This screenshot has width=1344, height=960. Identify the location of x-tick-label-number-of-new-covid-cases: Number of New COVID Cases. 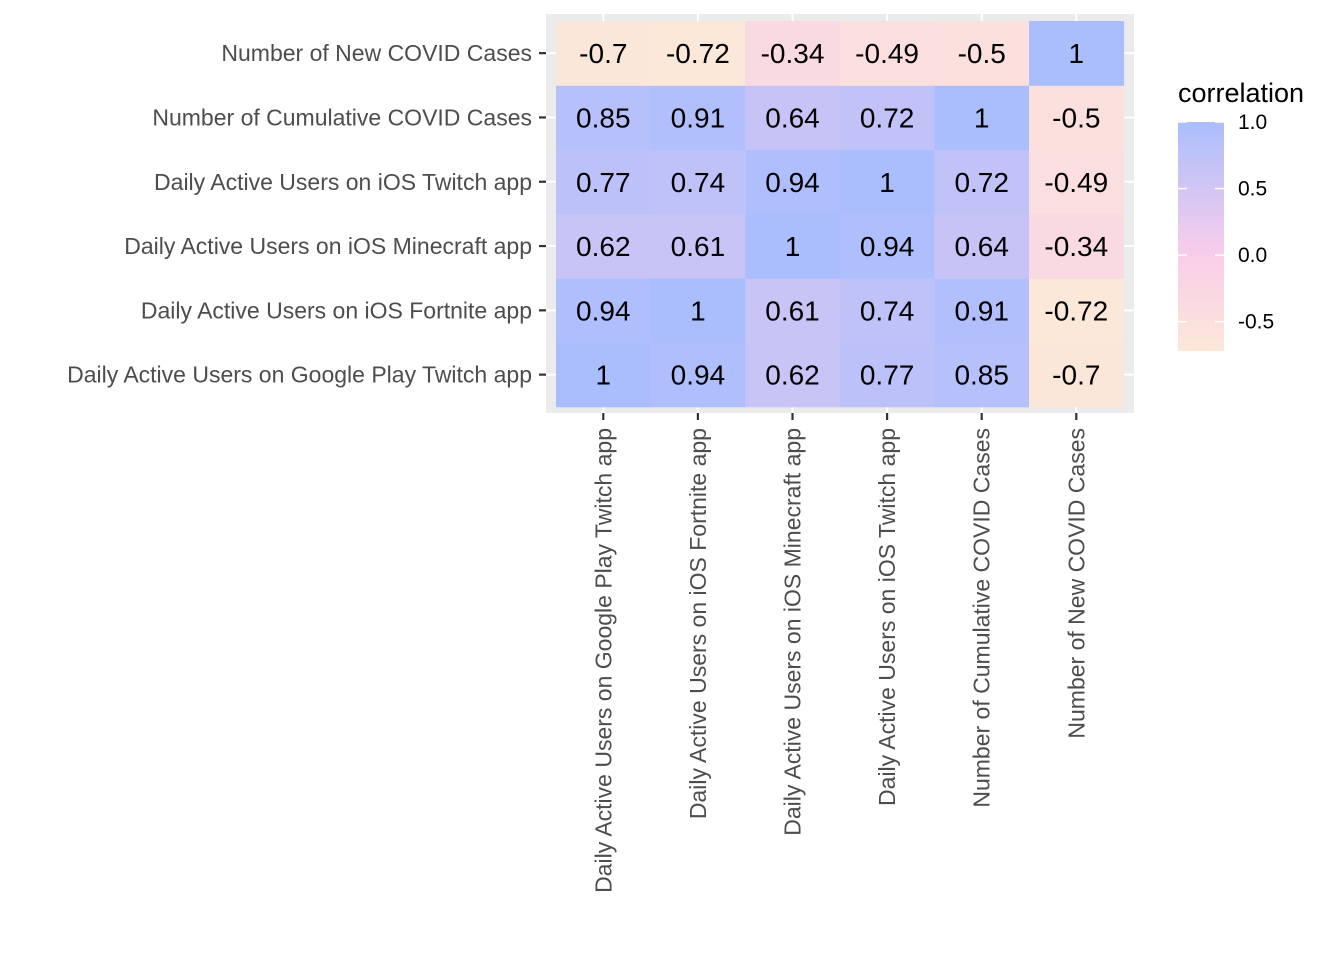
(1076, 583).